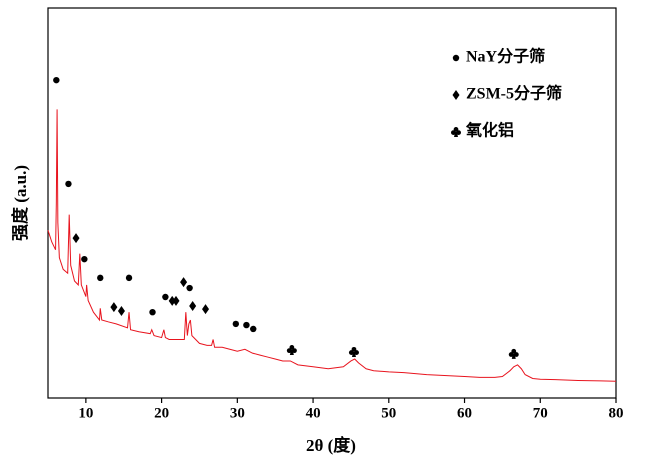 This screenshot has width=664, height=471. I want to click on x-tick-label: 30, so click(237, 413).